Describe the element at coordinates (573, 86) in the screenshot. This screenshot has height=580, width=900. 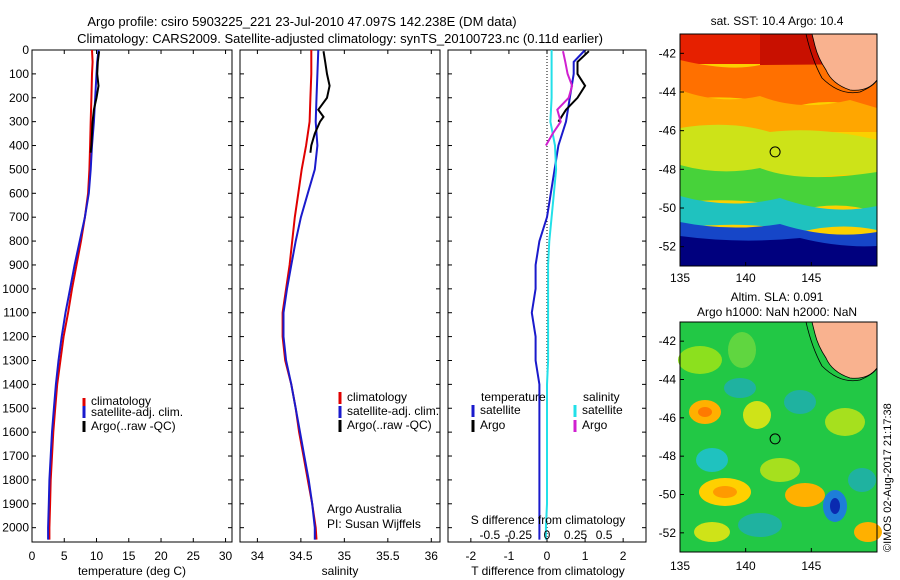
I see `difference-series-temperature-argo` at that location.